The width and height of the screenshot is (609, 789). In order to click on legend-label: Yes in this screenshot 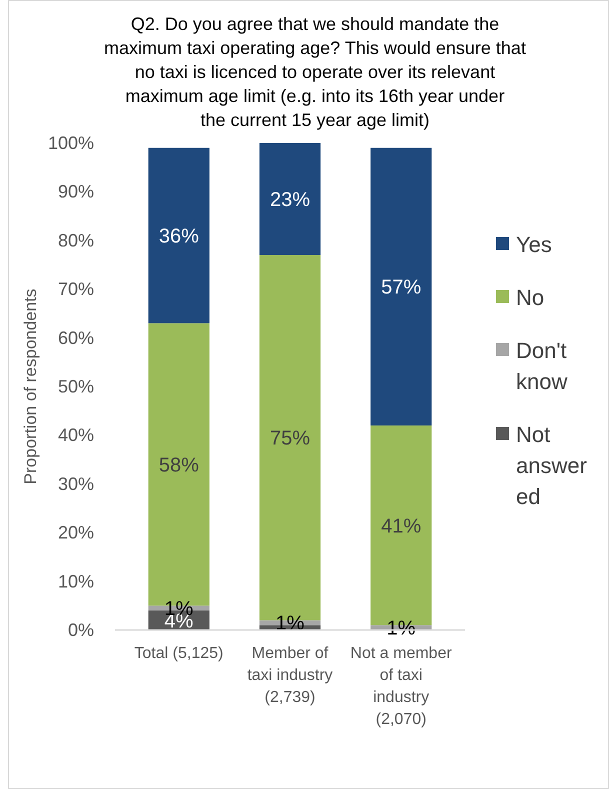, I will do `click(534, 244)`.